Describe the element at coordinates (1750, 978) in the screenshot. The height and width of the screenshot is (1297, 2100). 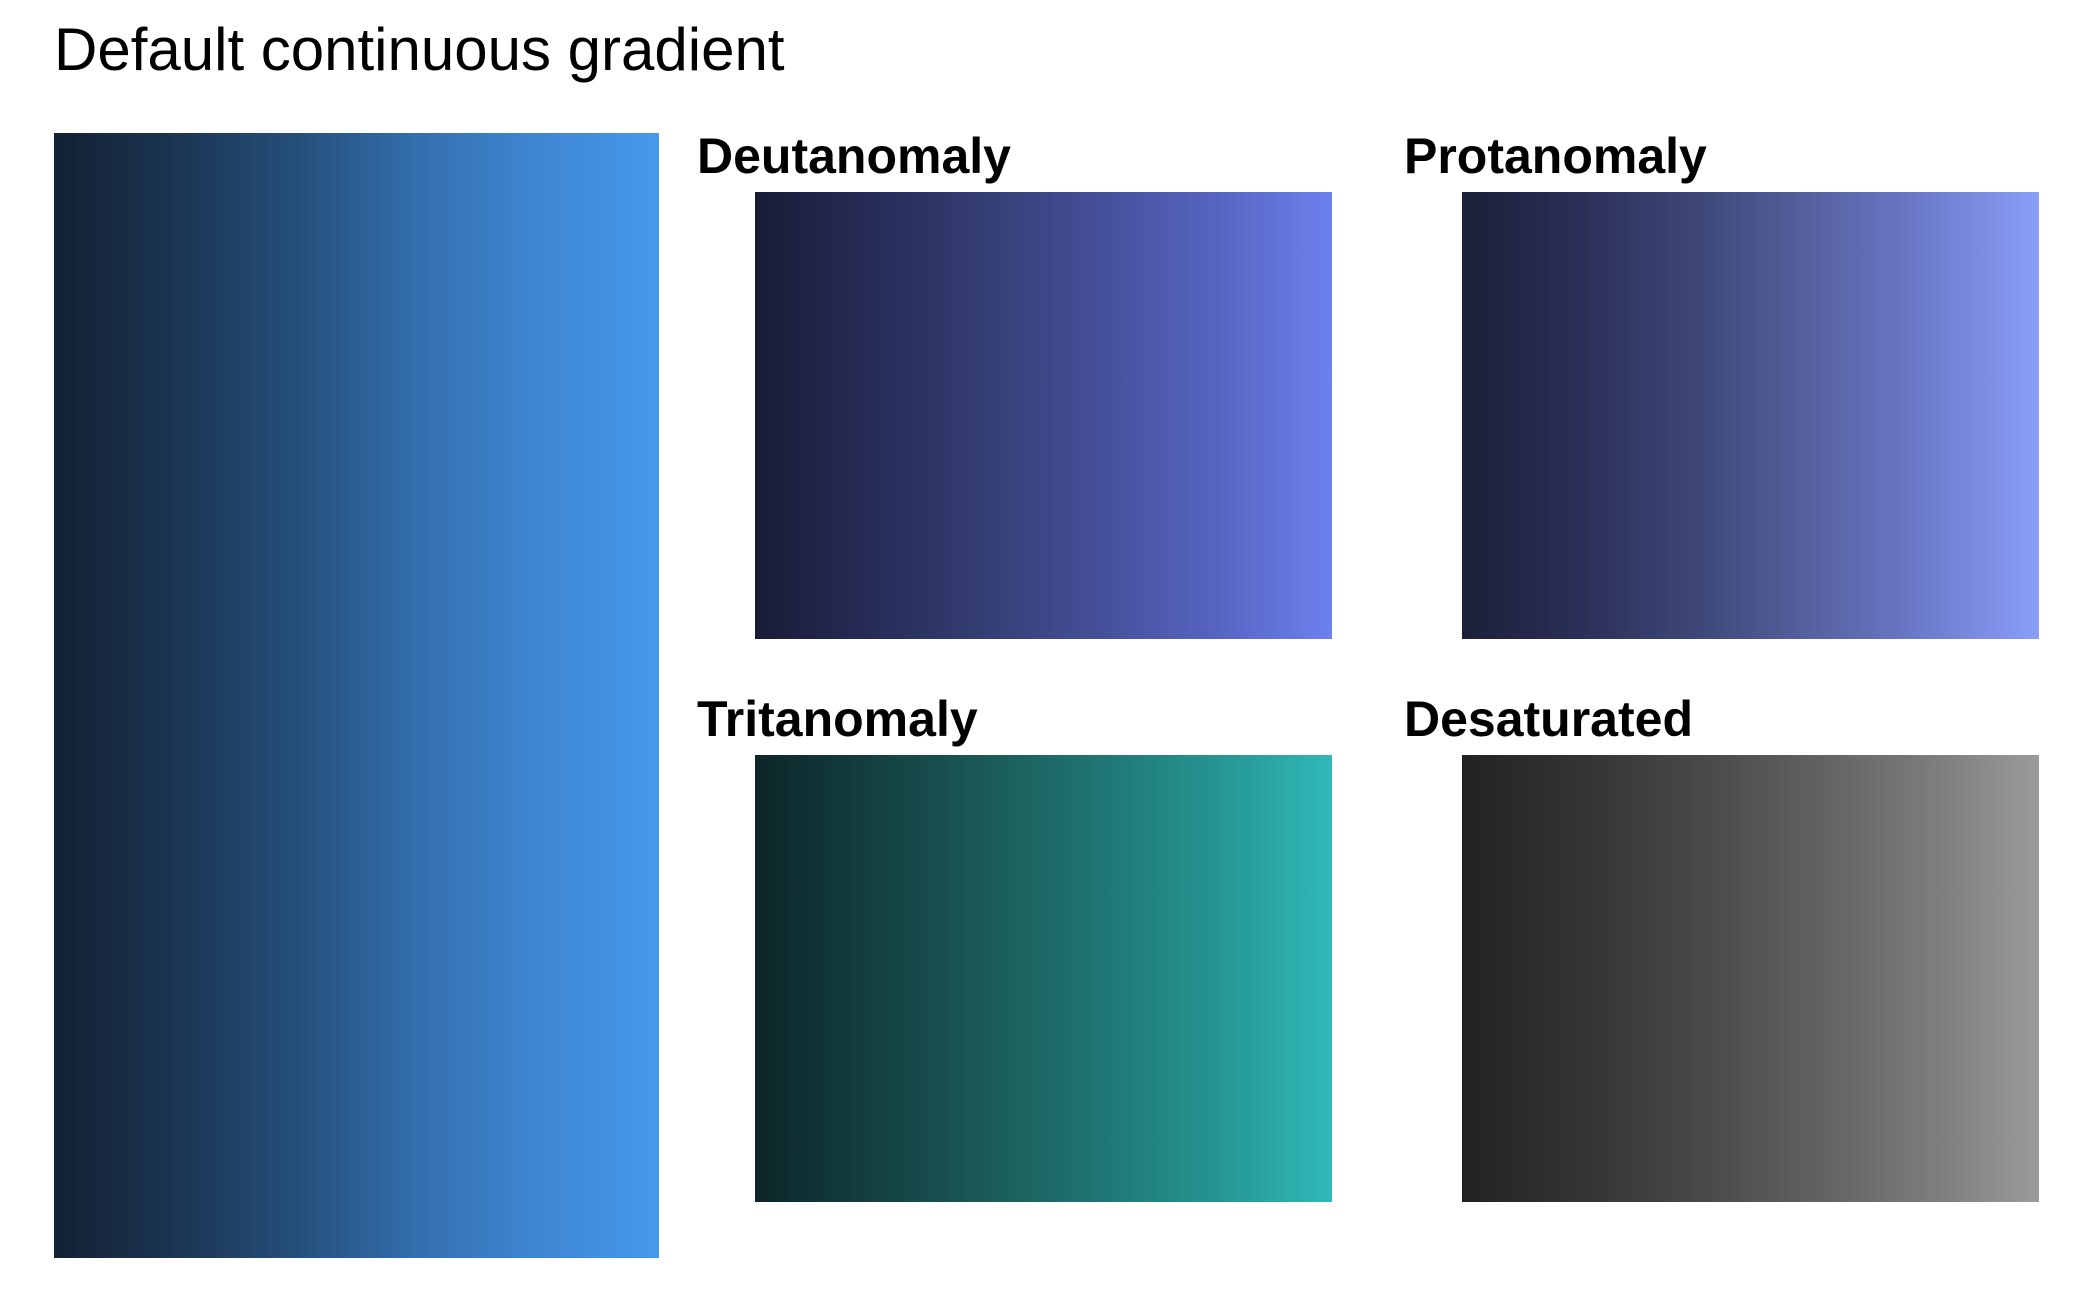
I see `desaturated-gradient-swatch` at that location.